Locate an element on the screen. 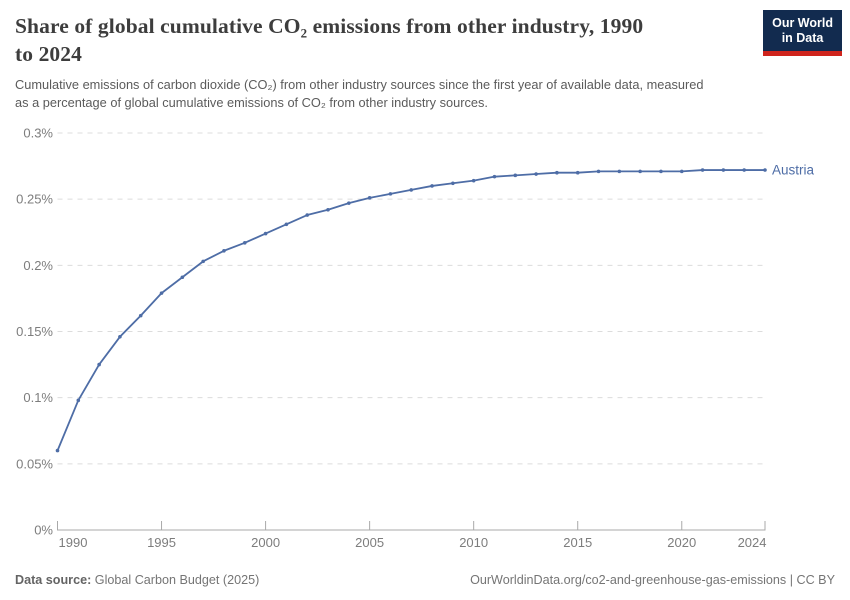 The height and width of the screenshot is (600, 850). data-source-value: Global Carbon Budget (2025) is located at coordinates (177, 580).